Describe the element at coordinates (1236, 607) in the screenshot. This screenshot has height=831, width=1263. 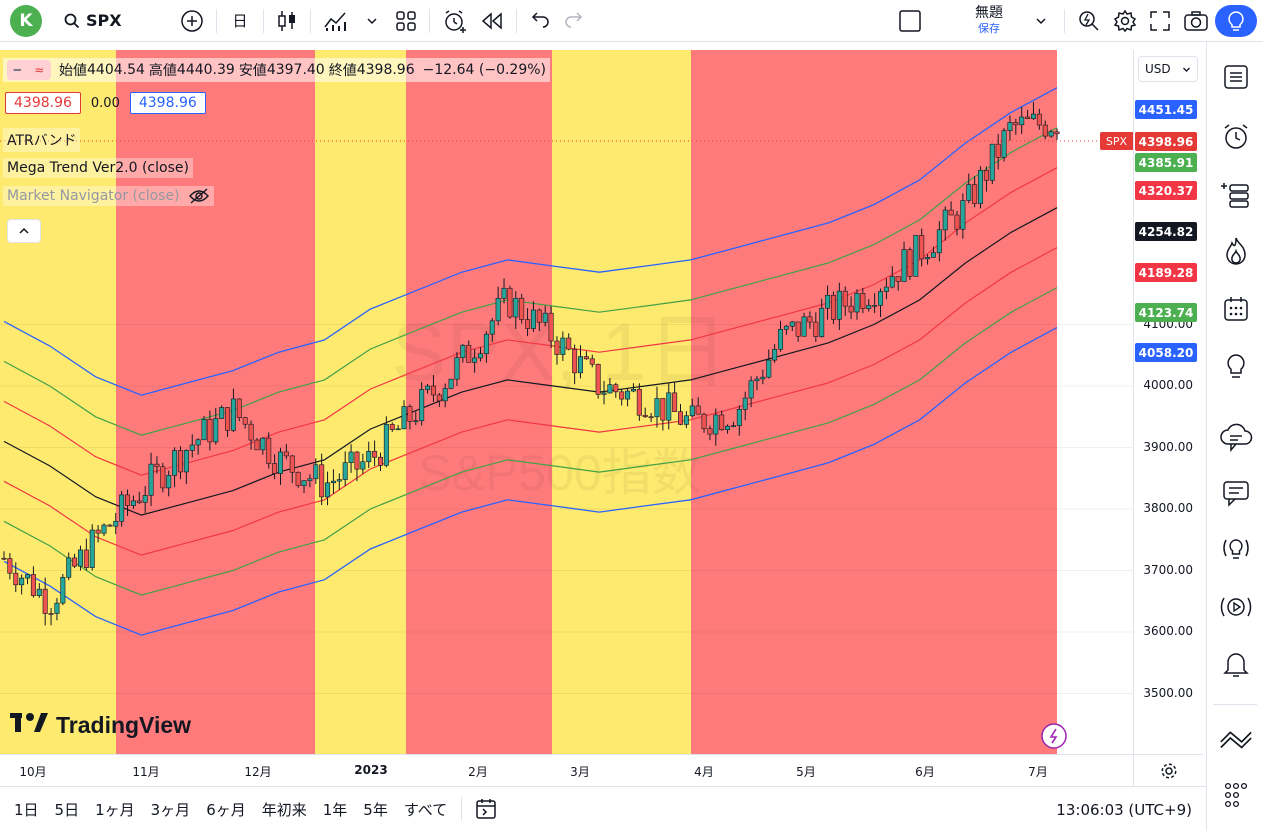
I see `video-streams-button` at that location.